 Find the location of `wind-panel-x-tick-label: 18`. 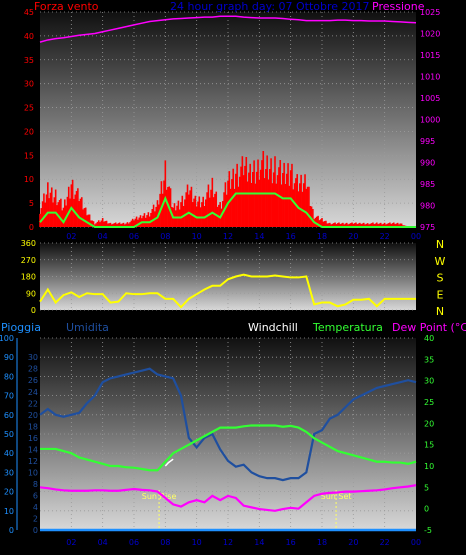

wind-panel-x-tick-label: 18 is located at coordinates (322, 236).